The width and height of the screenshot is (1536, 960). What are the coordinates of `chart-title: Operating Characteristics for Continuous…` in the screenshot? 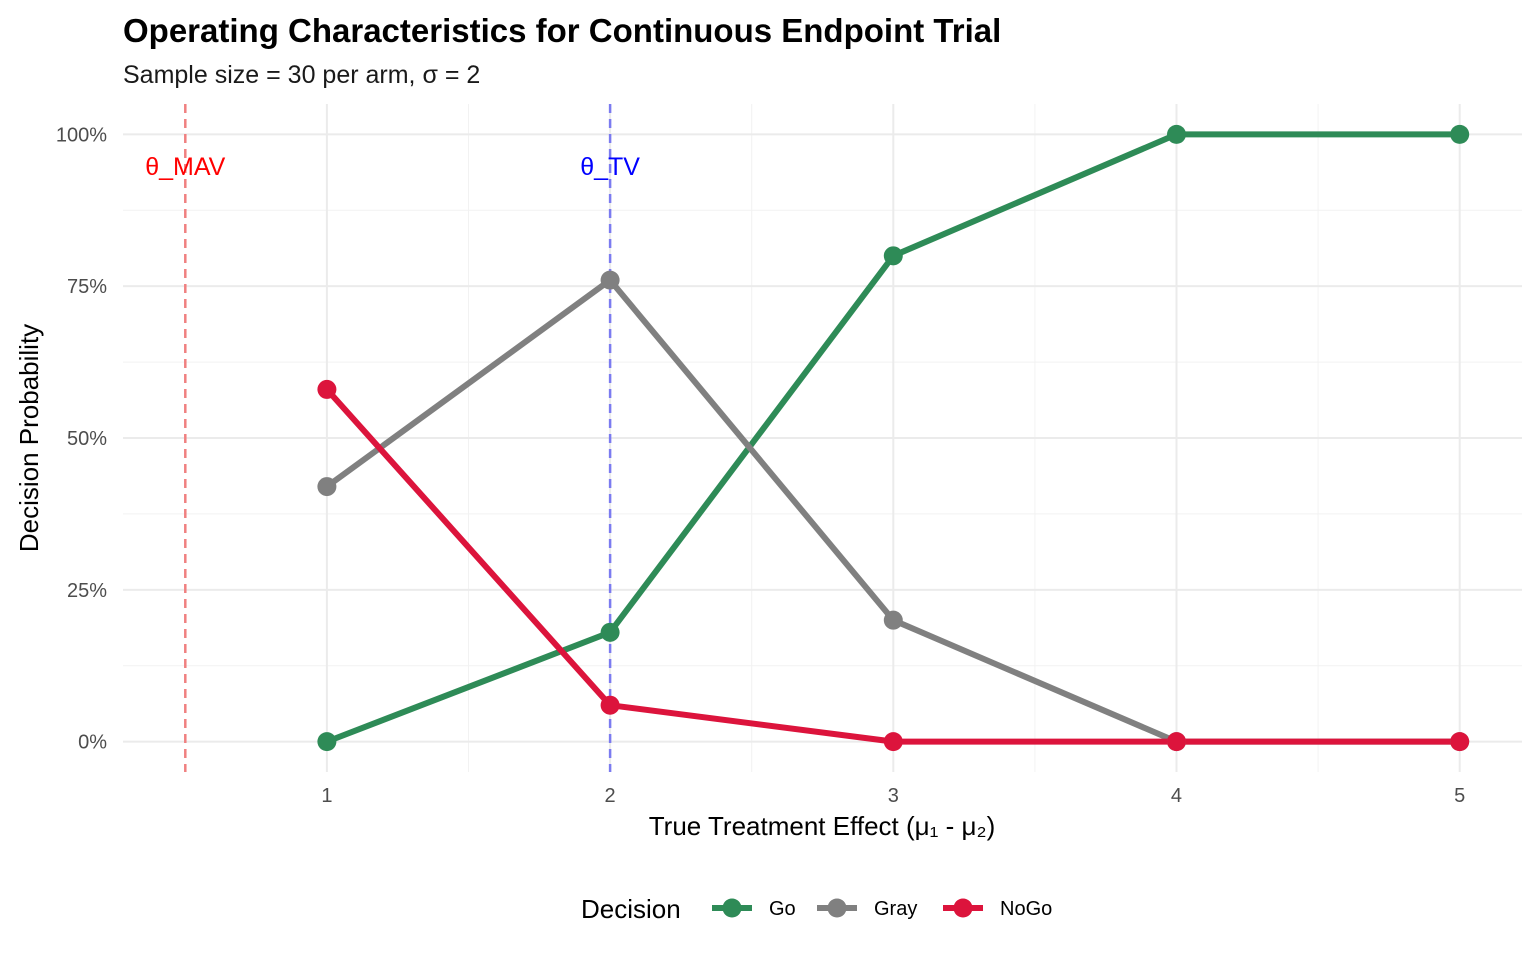 It's located at (562, 30).